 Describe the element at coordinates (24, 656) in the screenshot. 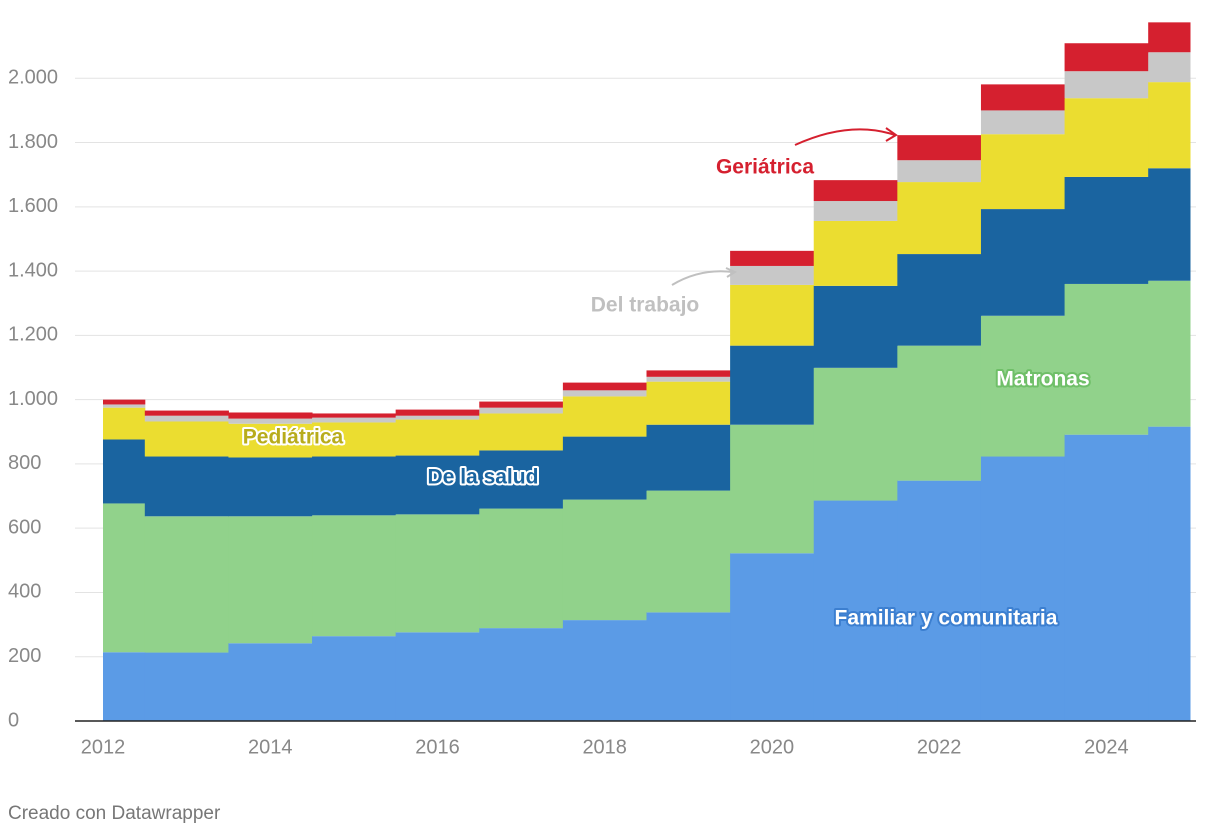

I see `y-tick-label: 200` at that location.